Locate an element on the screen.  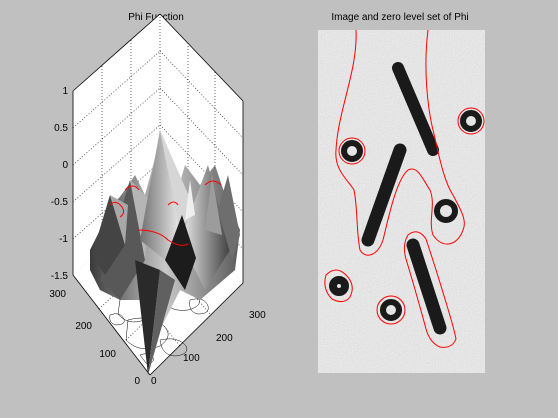
y-tick-0: 0 is located at coordinates (137, 381).